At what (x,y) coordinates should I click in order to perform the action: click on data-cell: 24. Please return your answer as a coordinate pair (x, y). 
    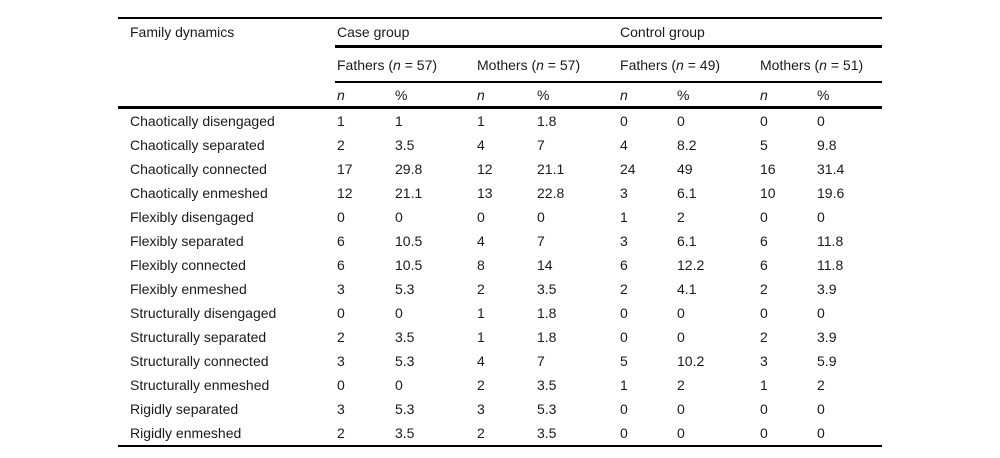
    Looking at the image, I should click on (628, 169).